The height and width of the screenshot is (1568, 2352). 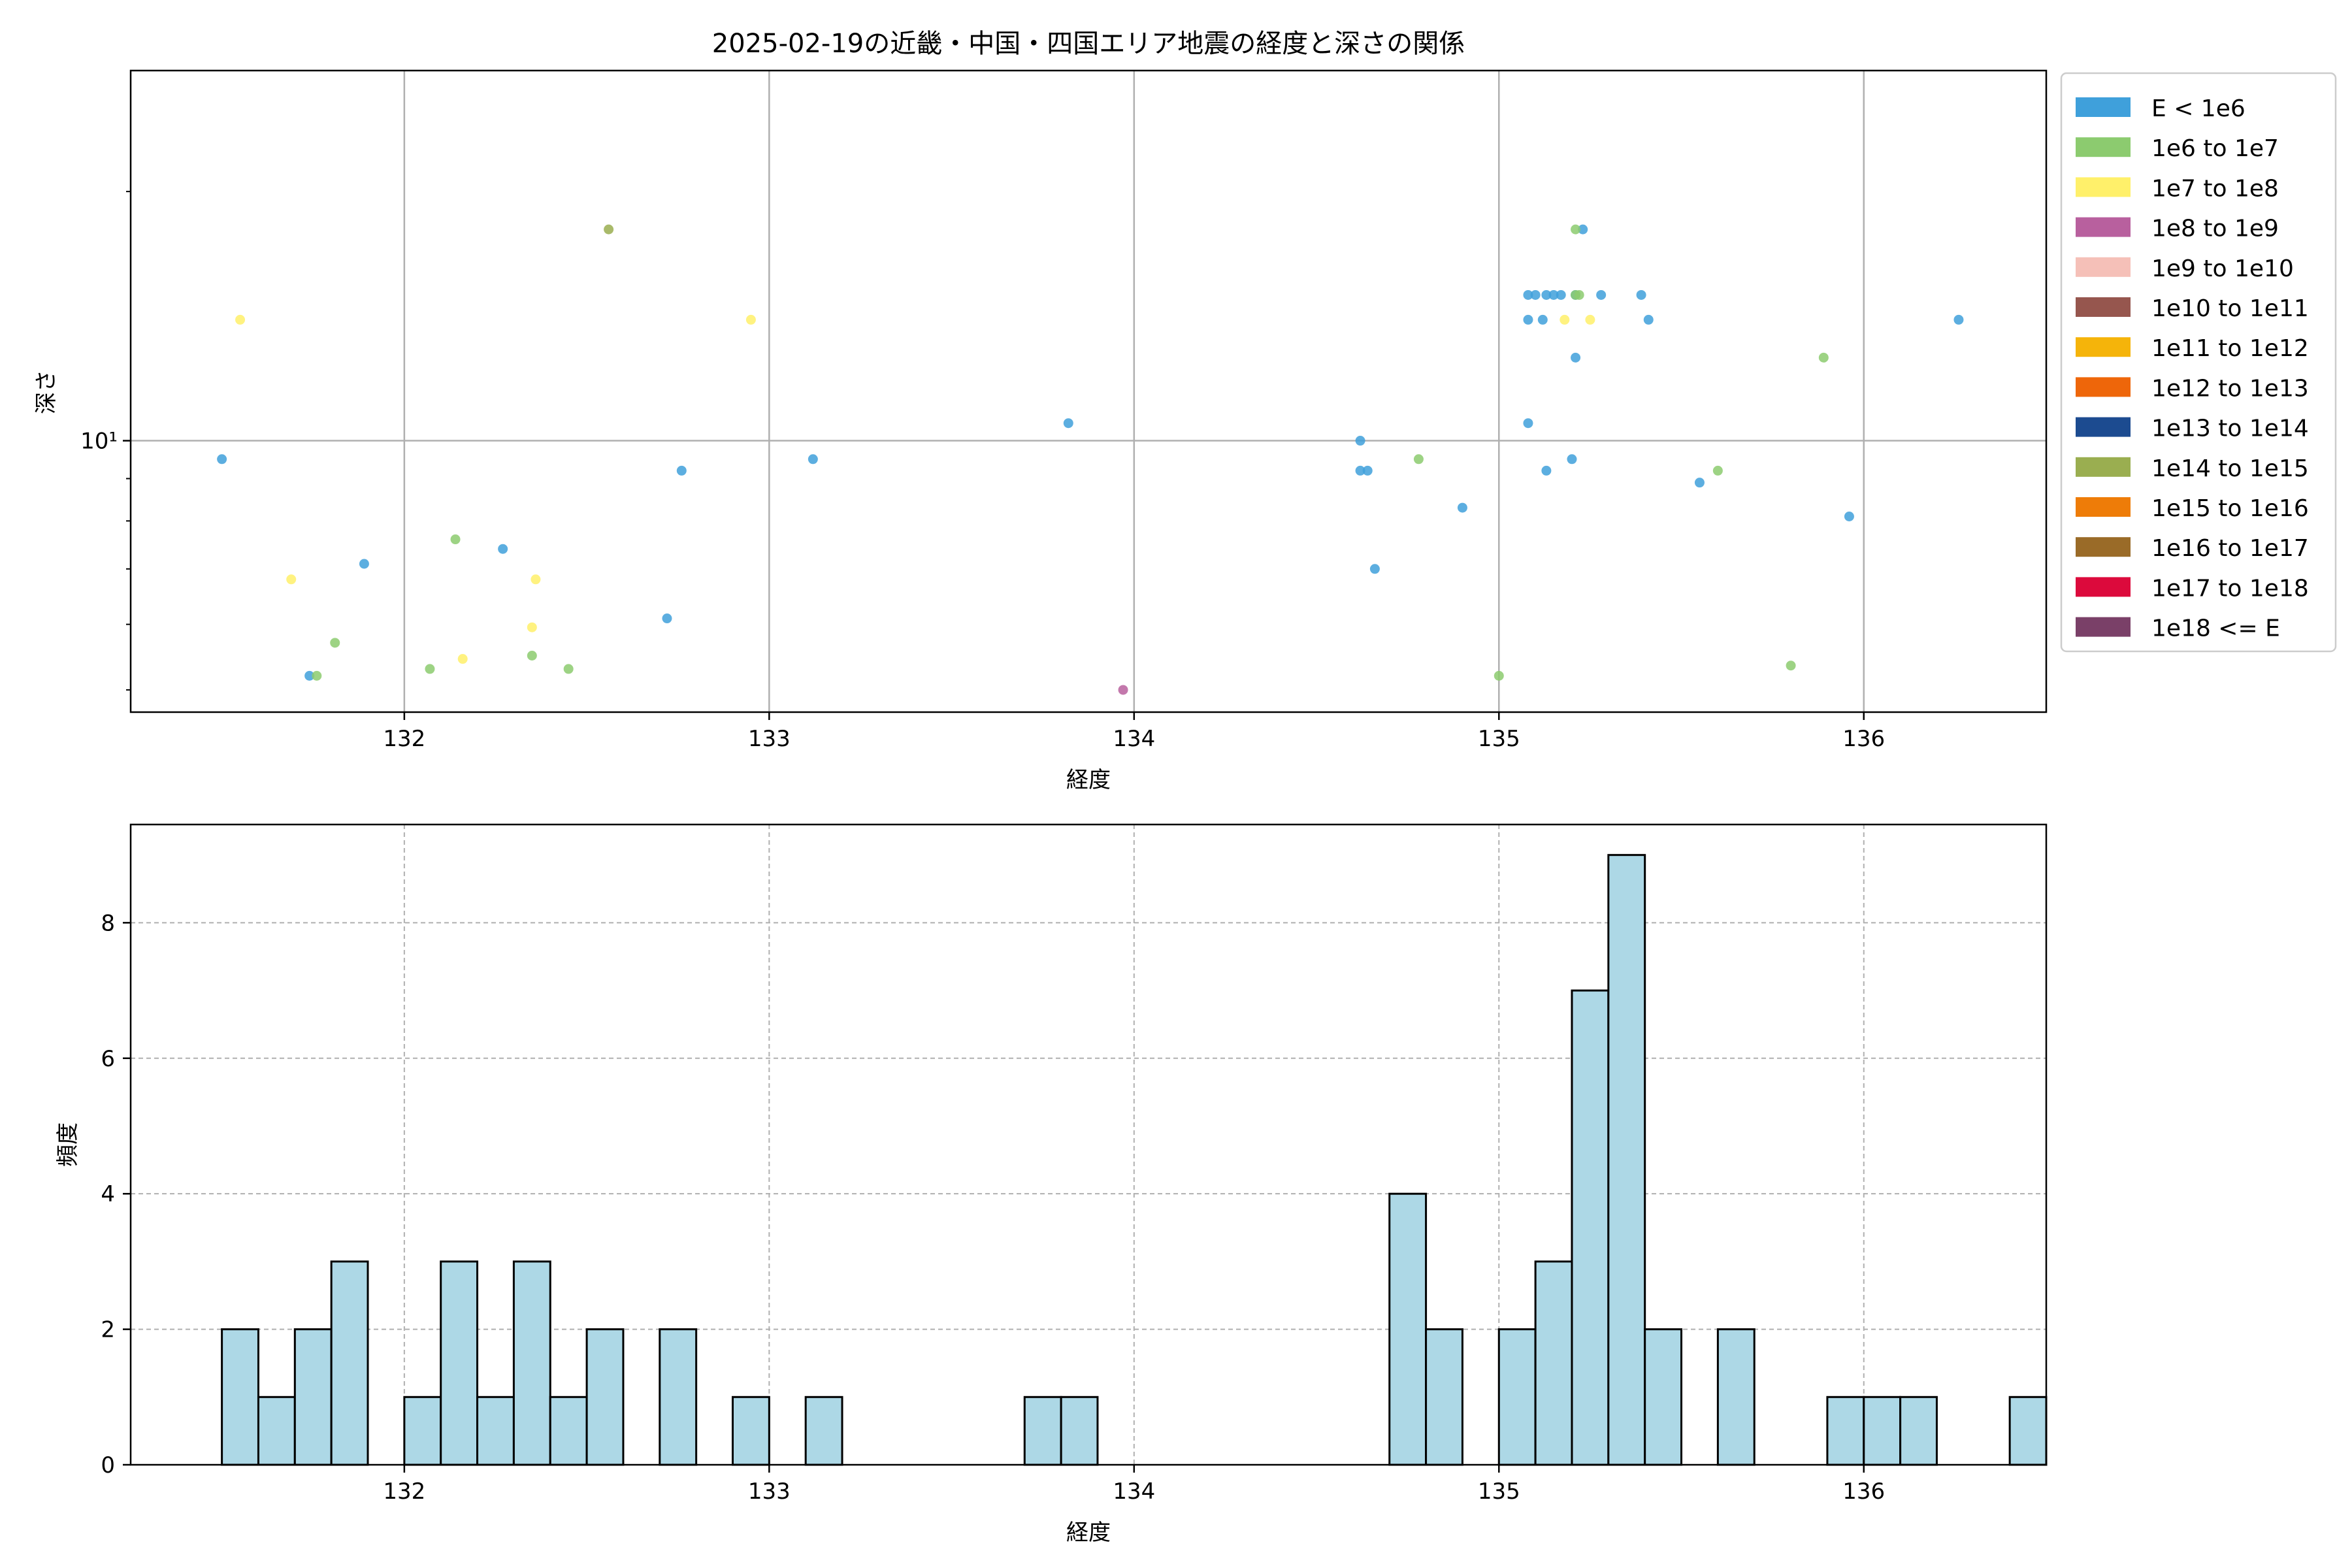 I want to click on scatter-x-tick-label: 136, so click(x=1863, y=739).